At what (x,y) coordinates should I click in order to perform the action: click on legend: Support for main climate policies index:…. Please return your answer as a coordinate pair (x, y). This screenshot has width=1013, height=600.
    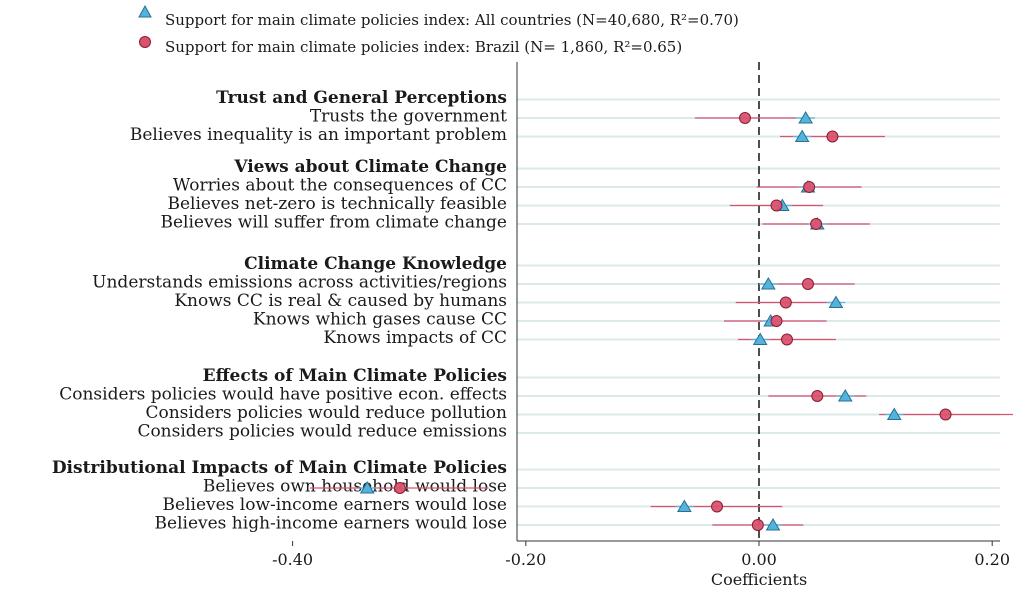
    Looking at the image, I should click on (438, 30).